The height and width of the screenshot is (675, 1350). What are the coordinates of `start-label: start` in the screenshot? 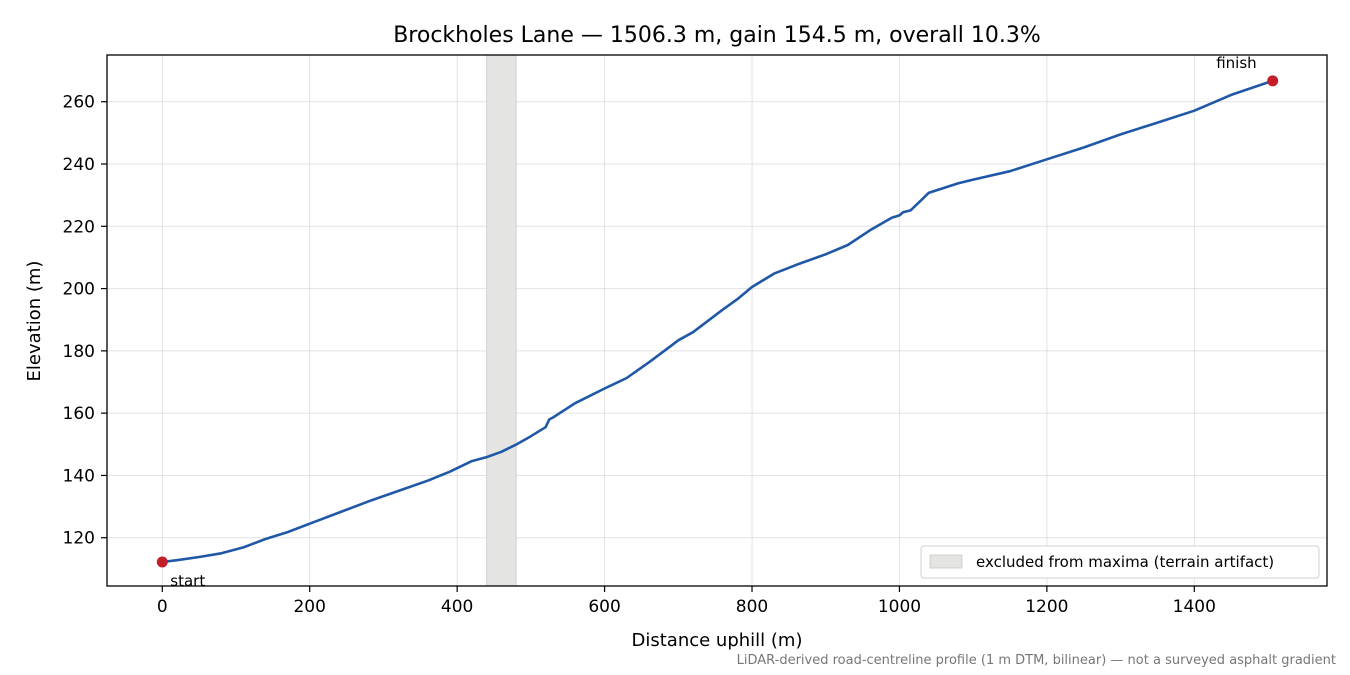 It's located at (187, 581).